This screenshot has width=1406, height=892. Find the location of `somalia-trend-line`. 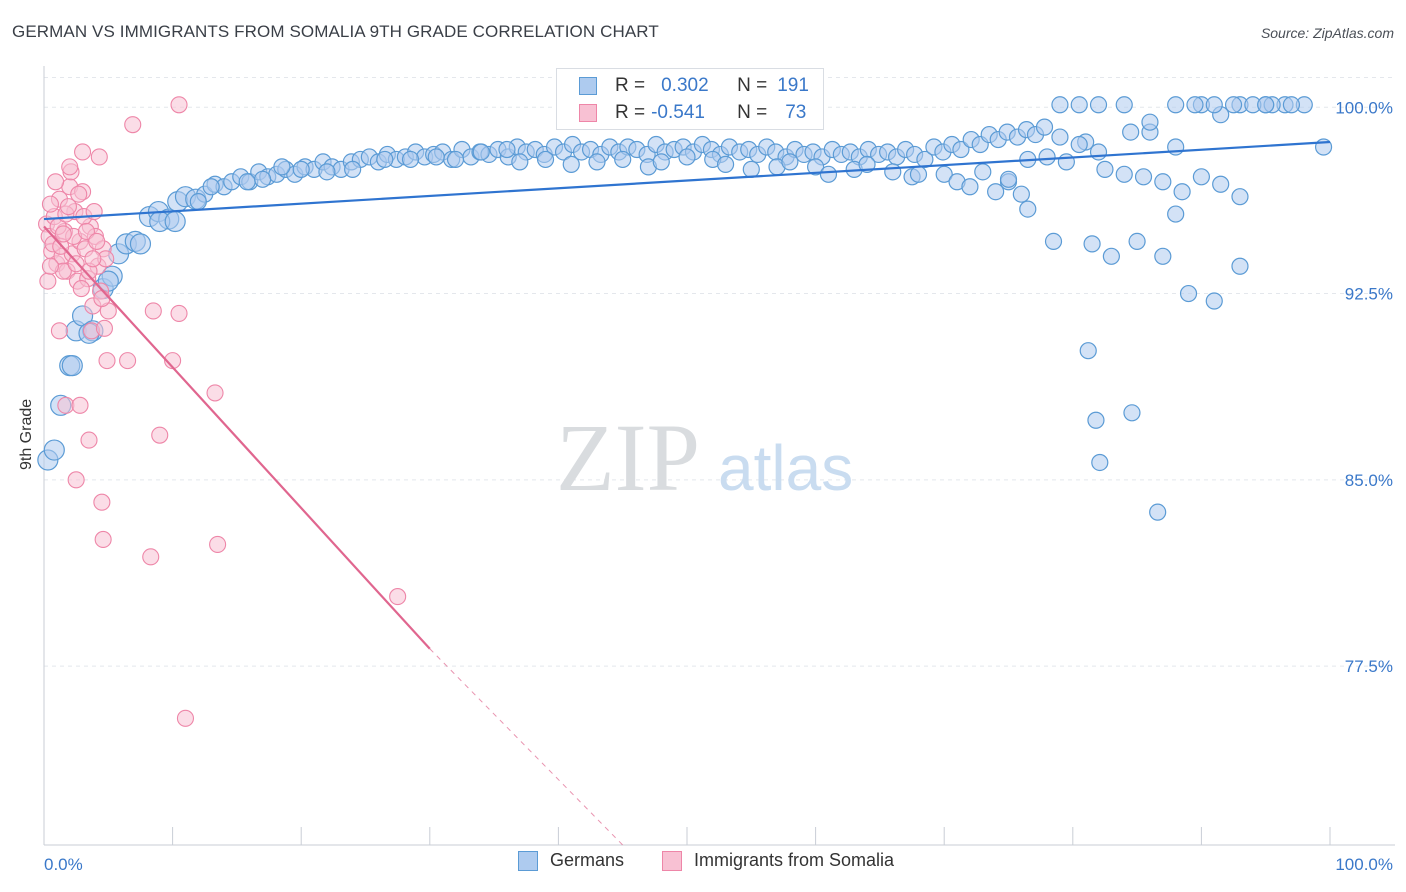

somalia-trend-line is located at coordinates (237, 437).